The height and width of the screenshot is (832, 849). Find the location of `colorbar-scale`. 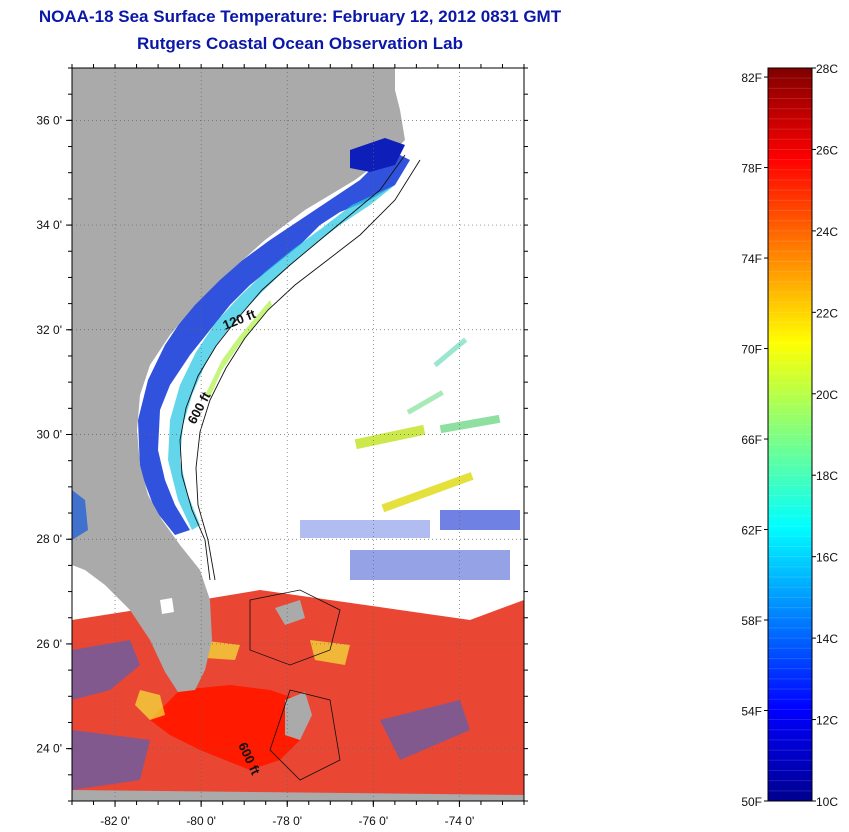

colorbar-scale is located at coordinates (790, 434).